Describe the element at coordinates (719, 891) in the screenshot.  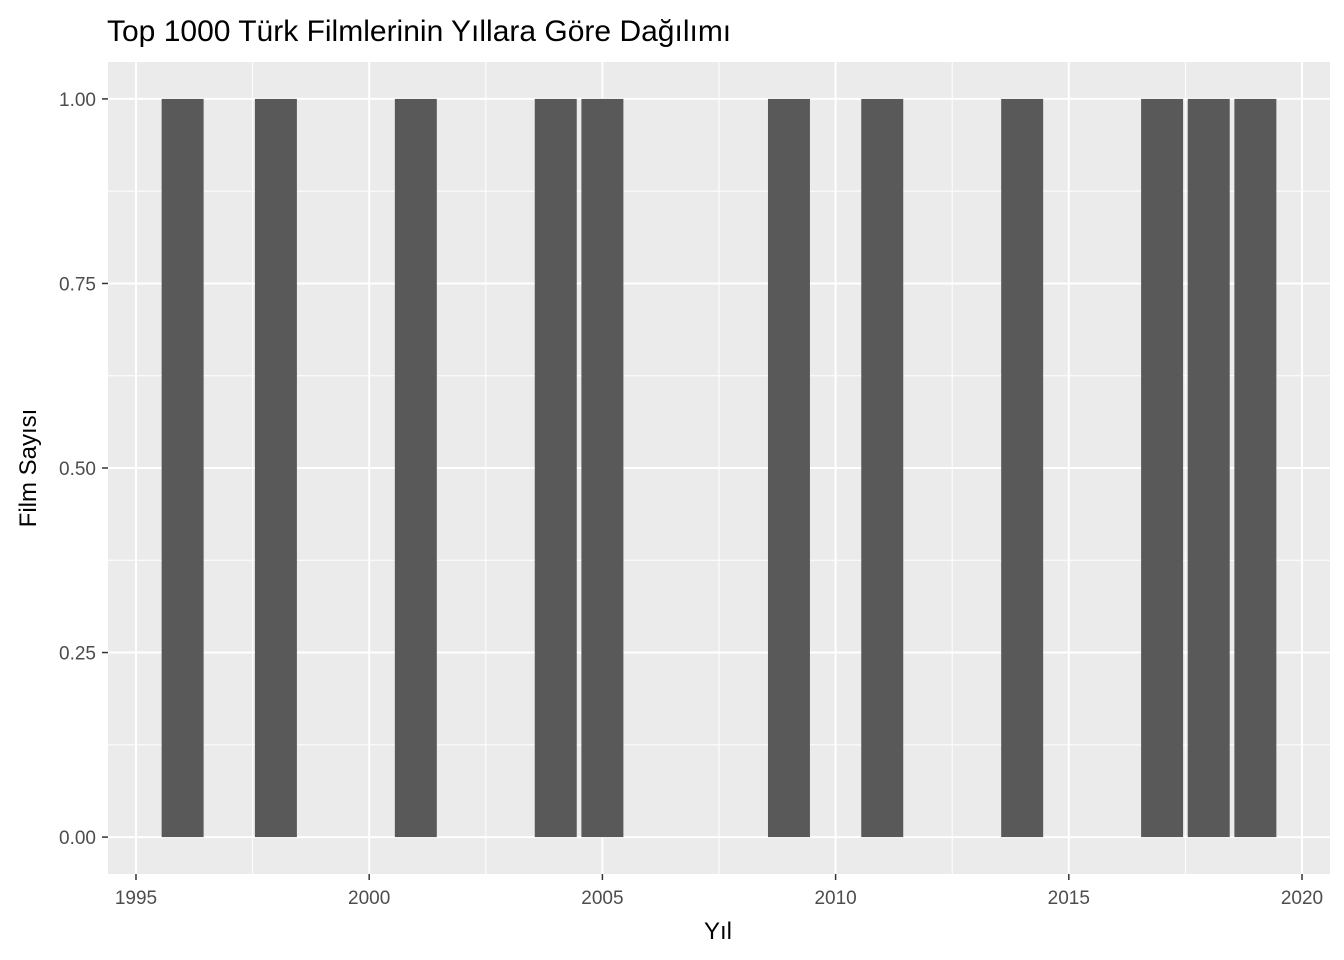
I see `x-axis: 1995 2000 2005 2010 2015 2020` at that location.